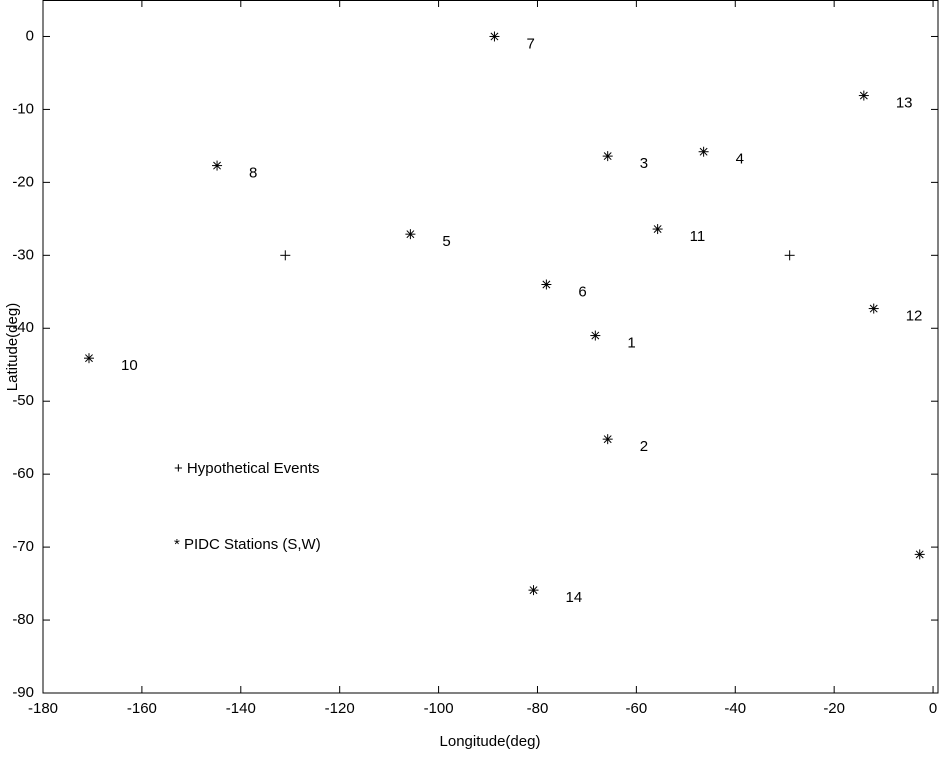 This screenshot has height=758, width=951. I want to click on y-tick-label: -10, so click(23, 108).